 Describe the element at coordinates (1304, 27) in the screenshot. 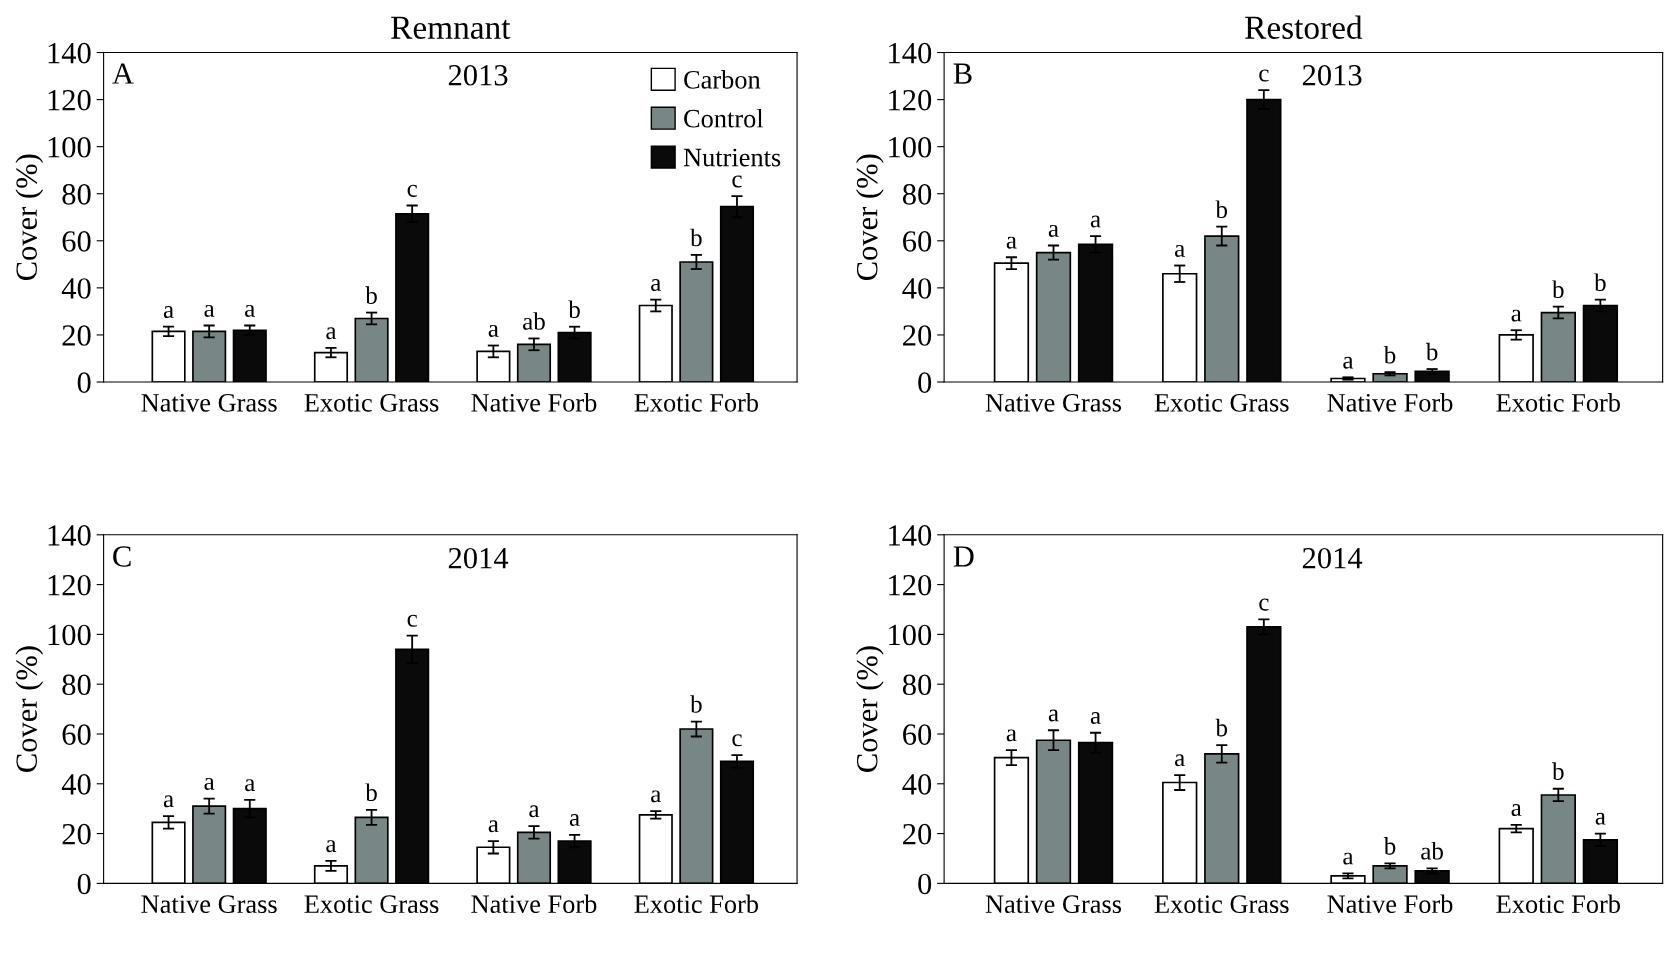

I see `chart-title: Restored` at that location.